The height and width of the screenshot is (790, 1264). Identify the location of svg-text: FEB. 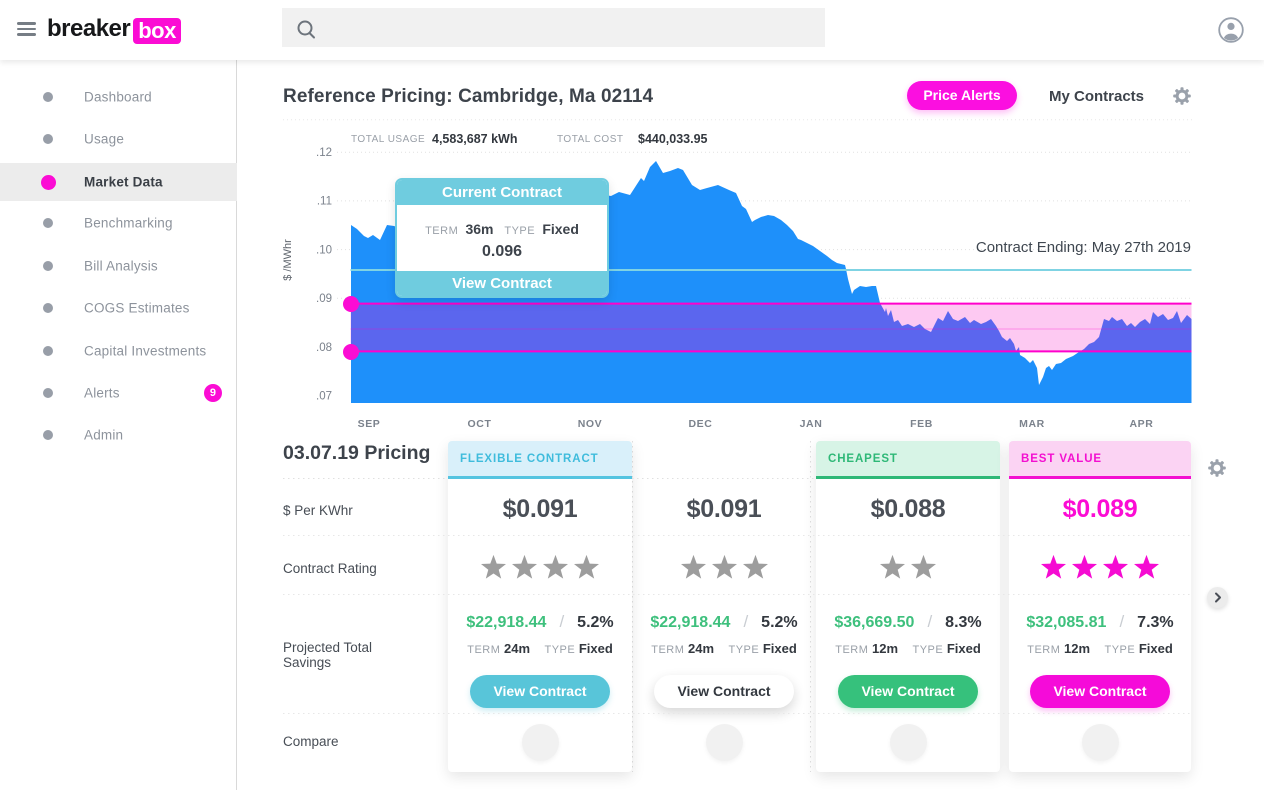
(921, 424).